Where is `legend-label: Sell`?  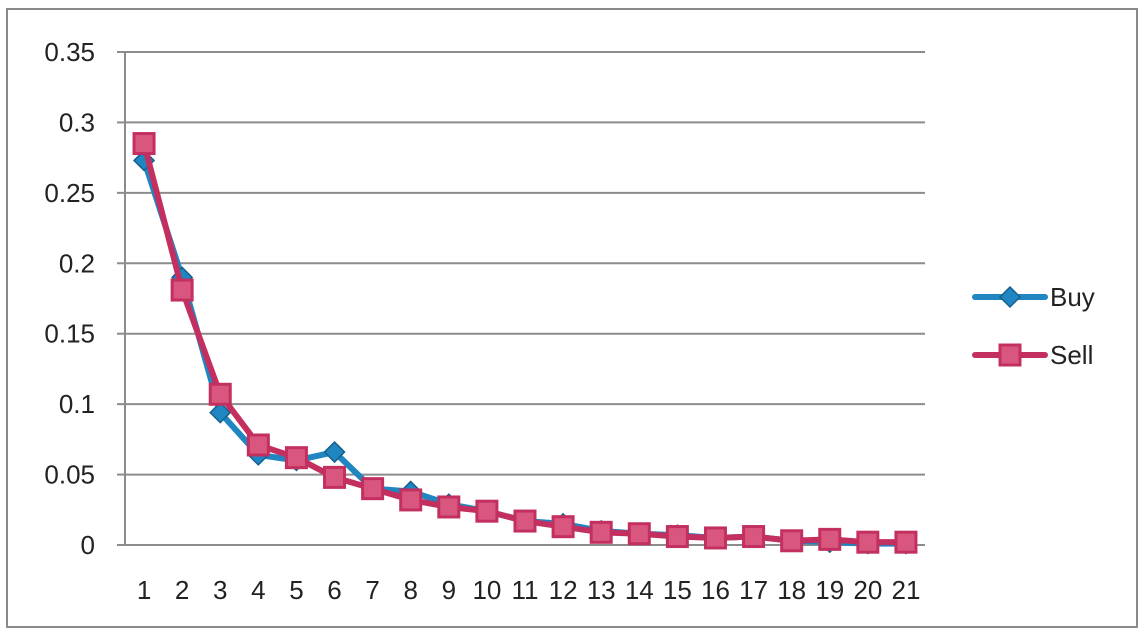 legend-label: Sell is located at coordinates (1071, 355).